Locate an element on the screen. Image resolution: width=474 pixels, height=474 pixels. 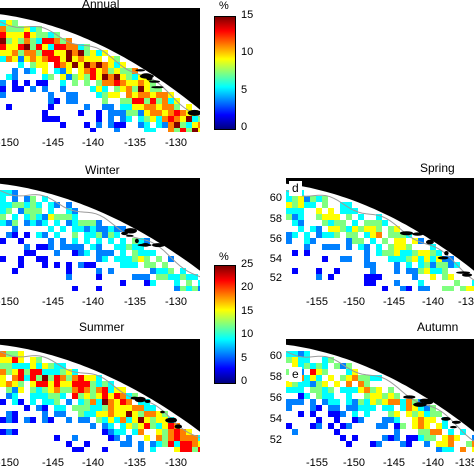
x-tick-summer-2: -145 is located at coordinates (53, 463).